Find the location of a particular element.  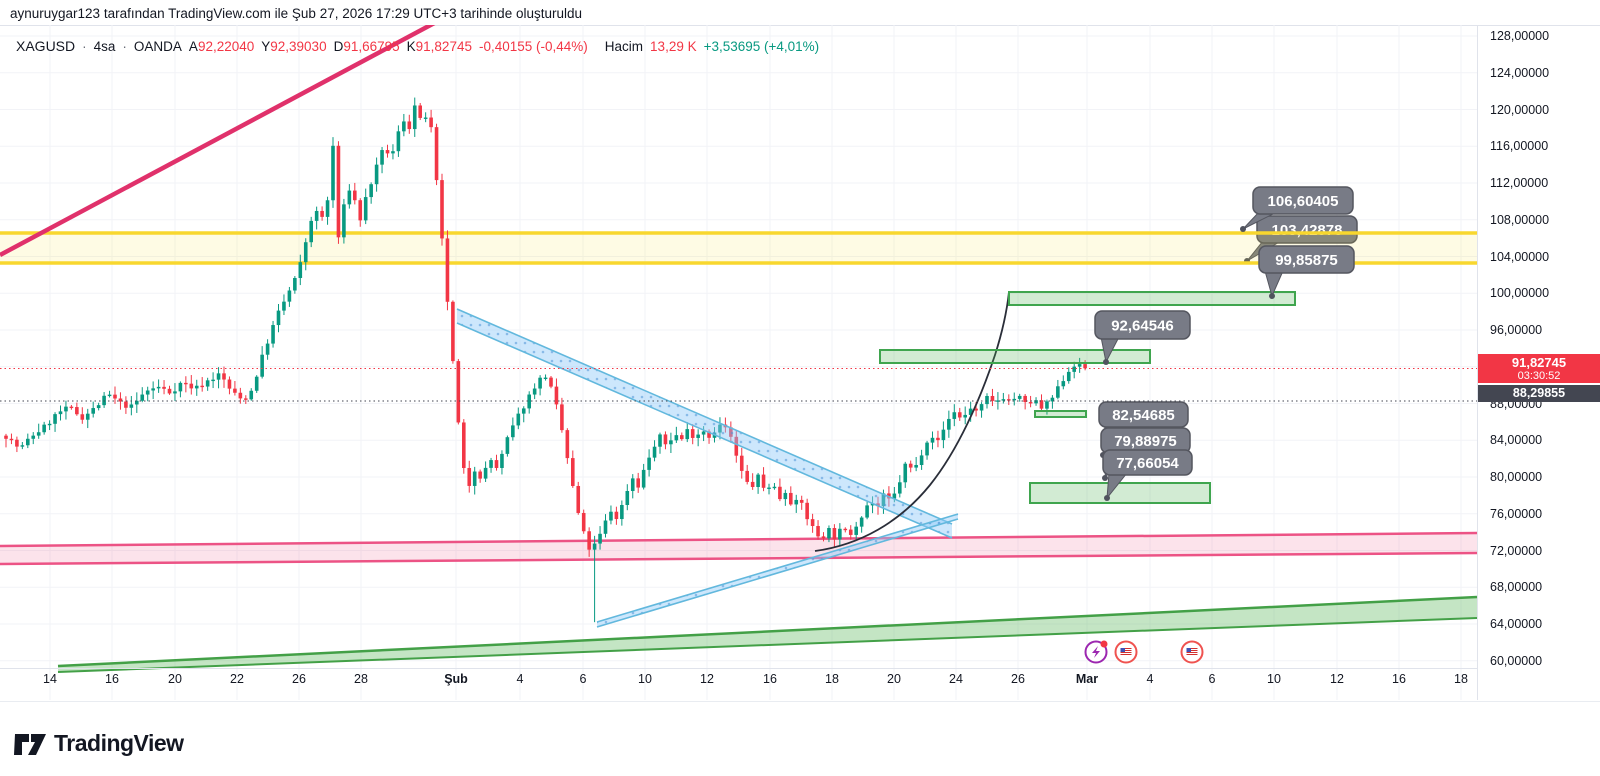

tradingview-logo-icon is located at coordinates (30, 744).